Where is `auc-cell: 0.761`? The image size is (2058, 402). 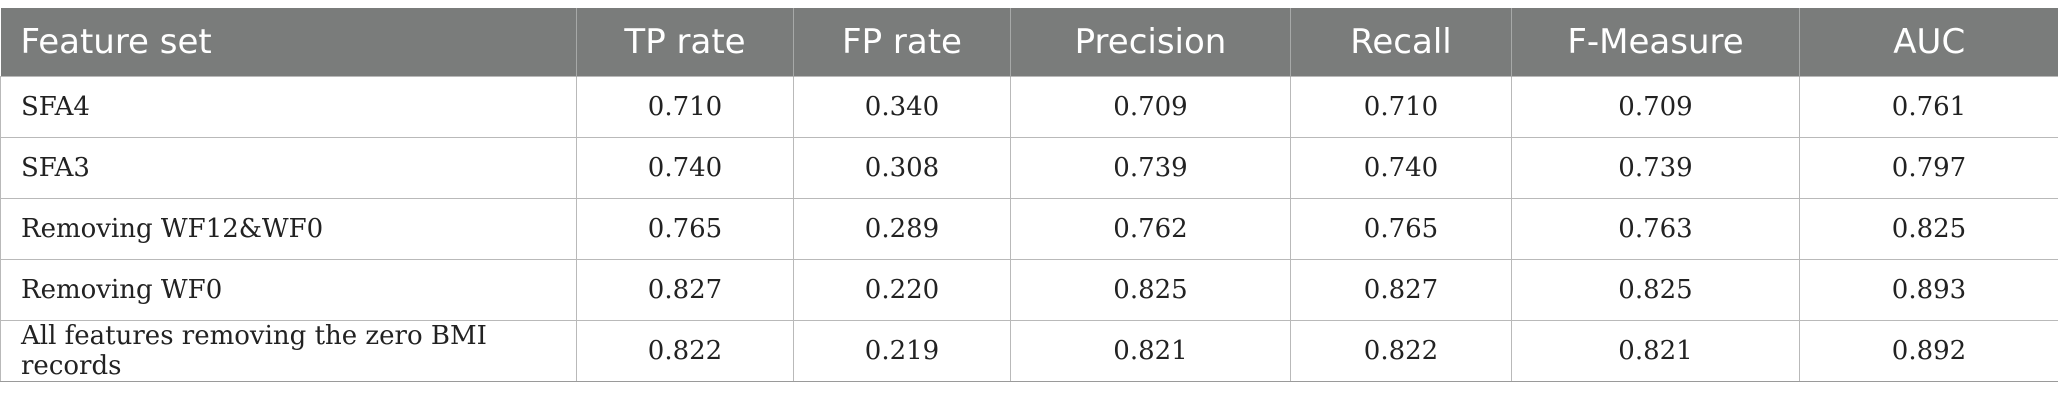
auc-cell: 0.761 is located at coordinates (1928, 107).